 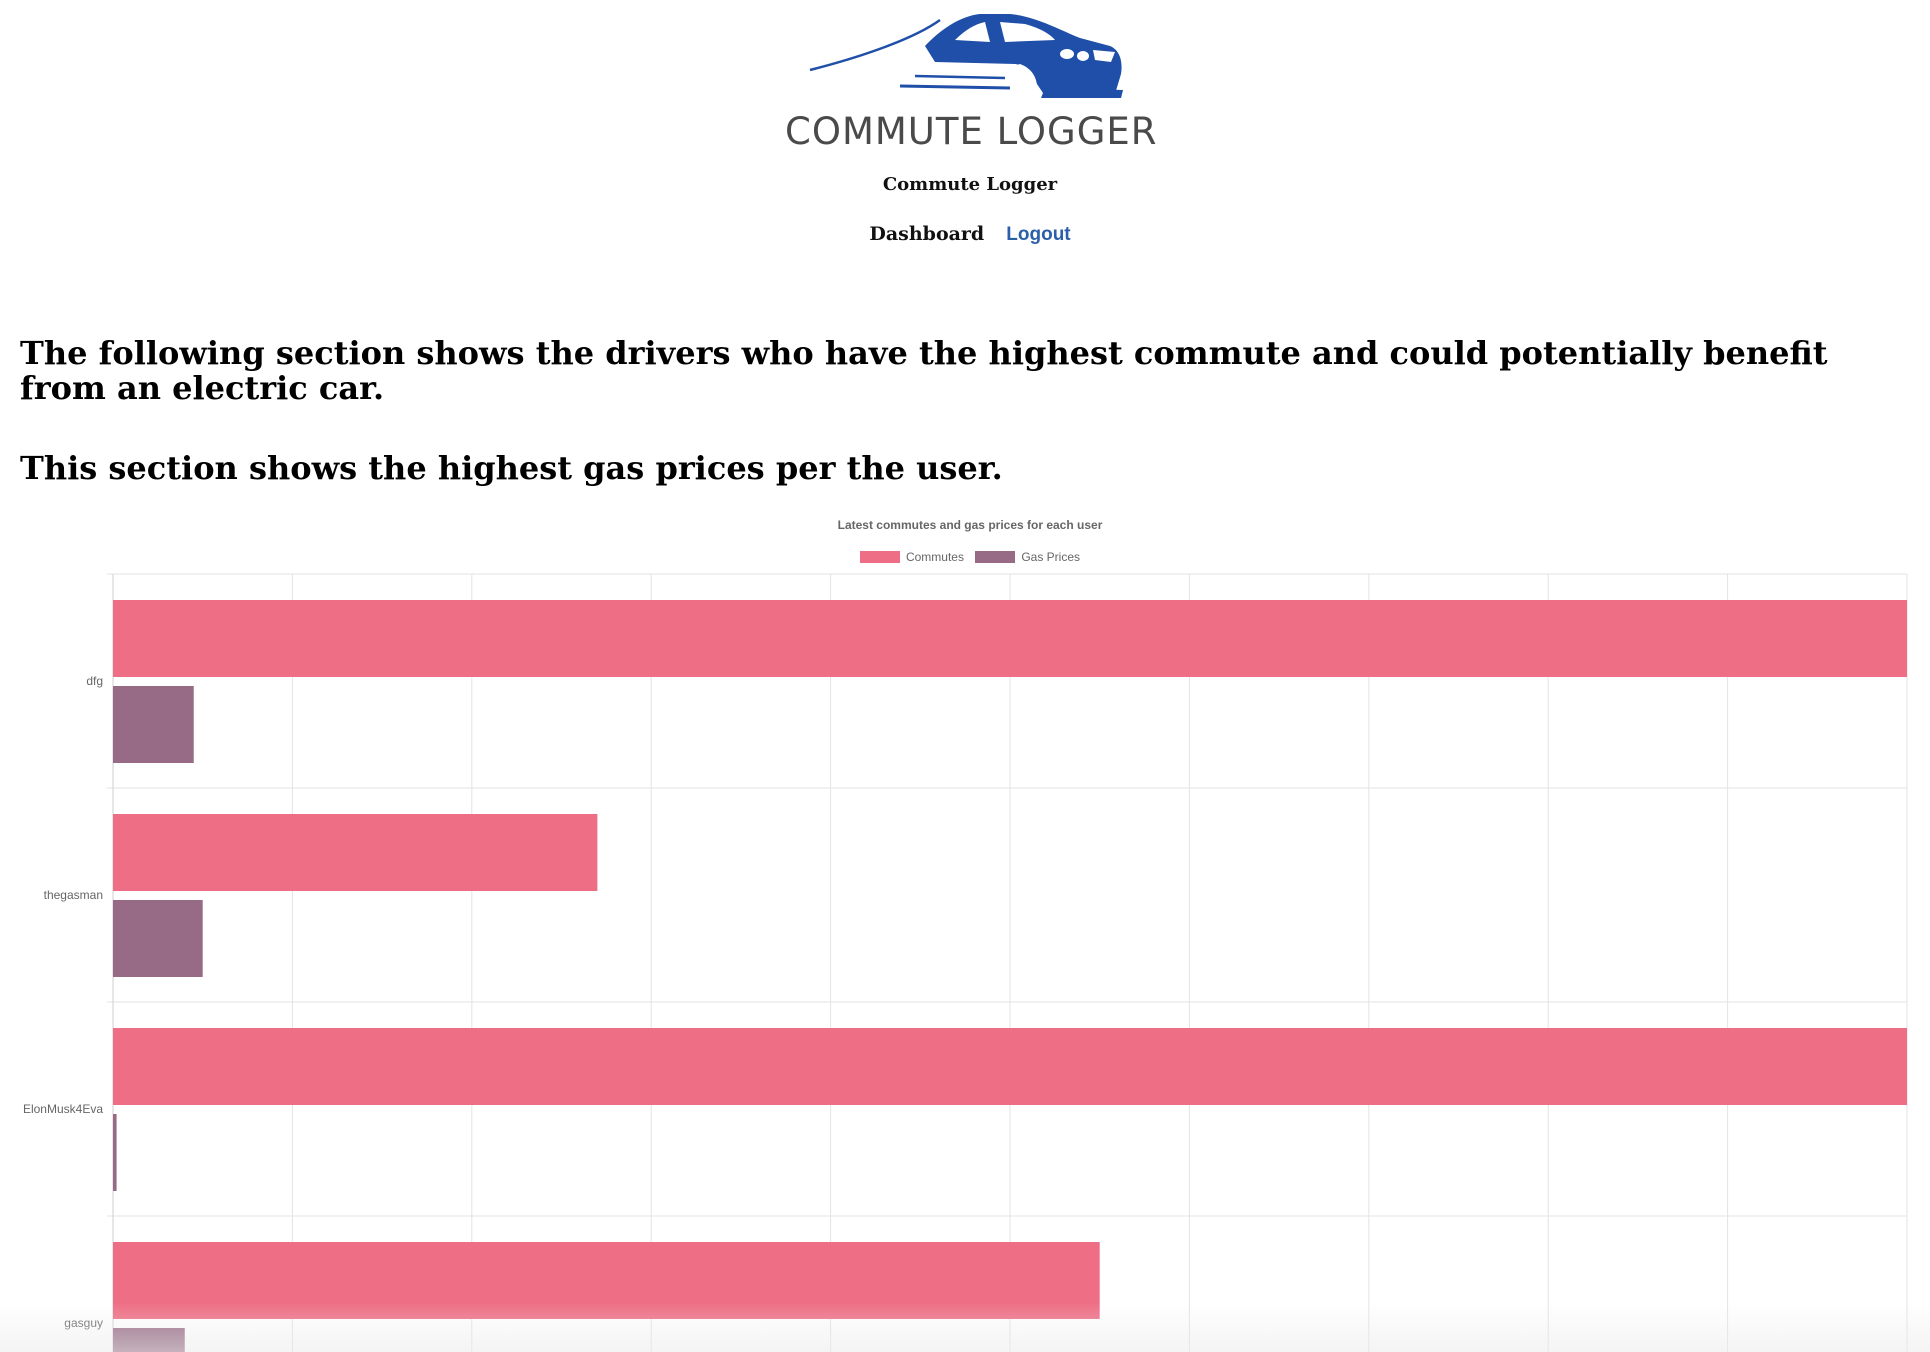 What do you see at coordinates (927, 234) in the screenshot?
I see `nav-dashboard-link: Dashboard` at bounding box center [927, 234].